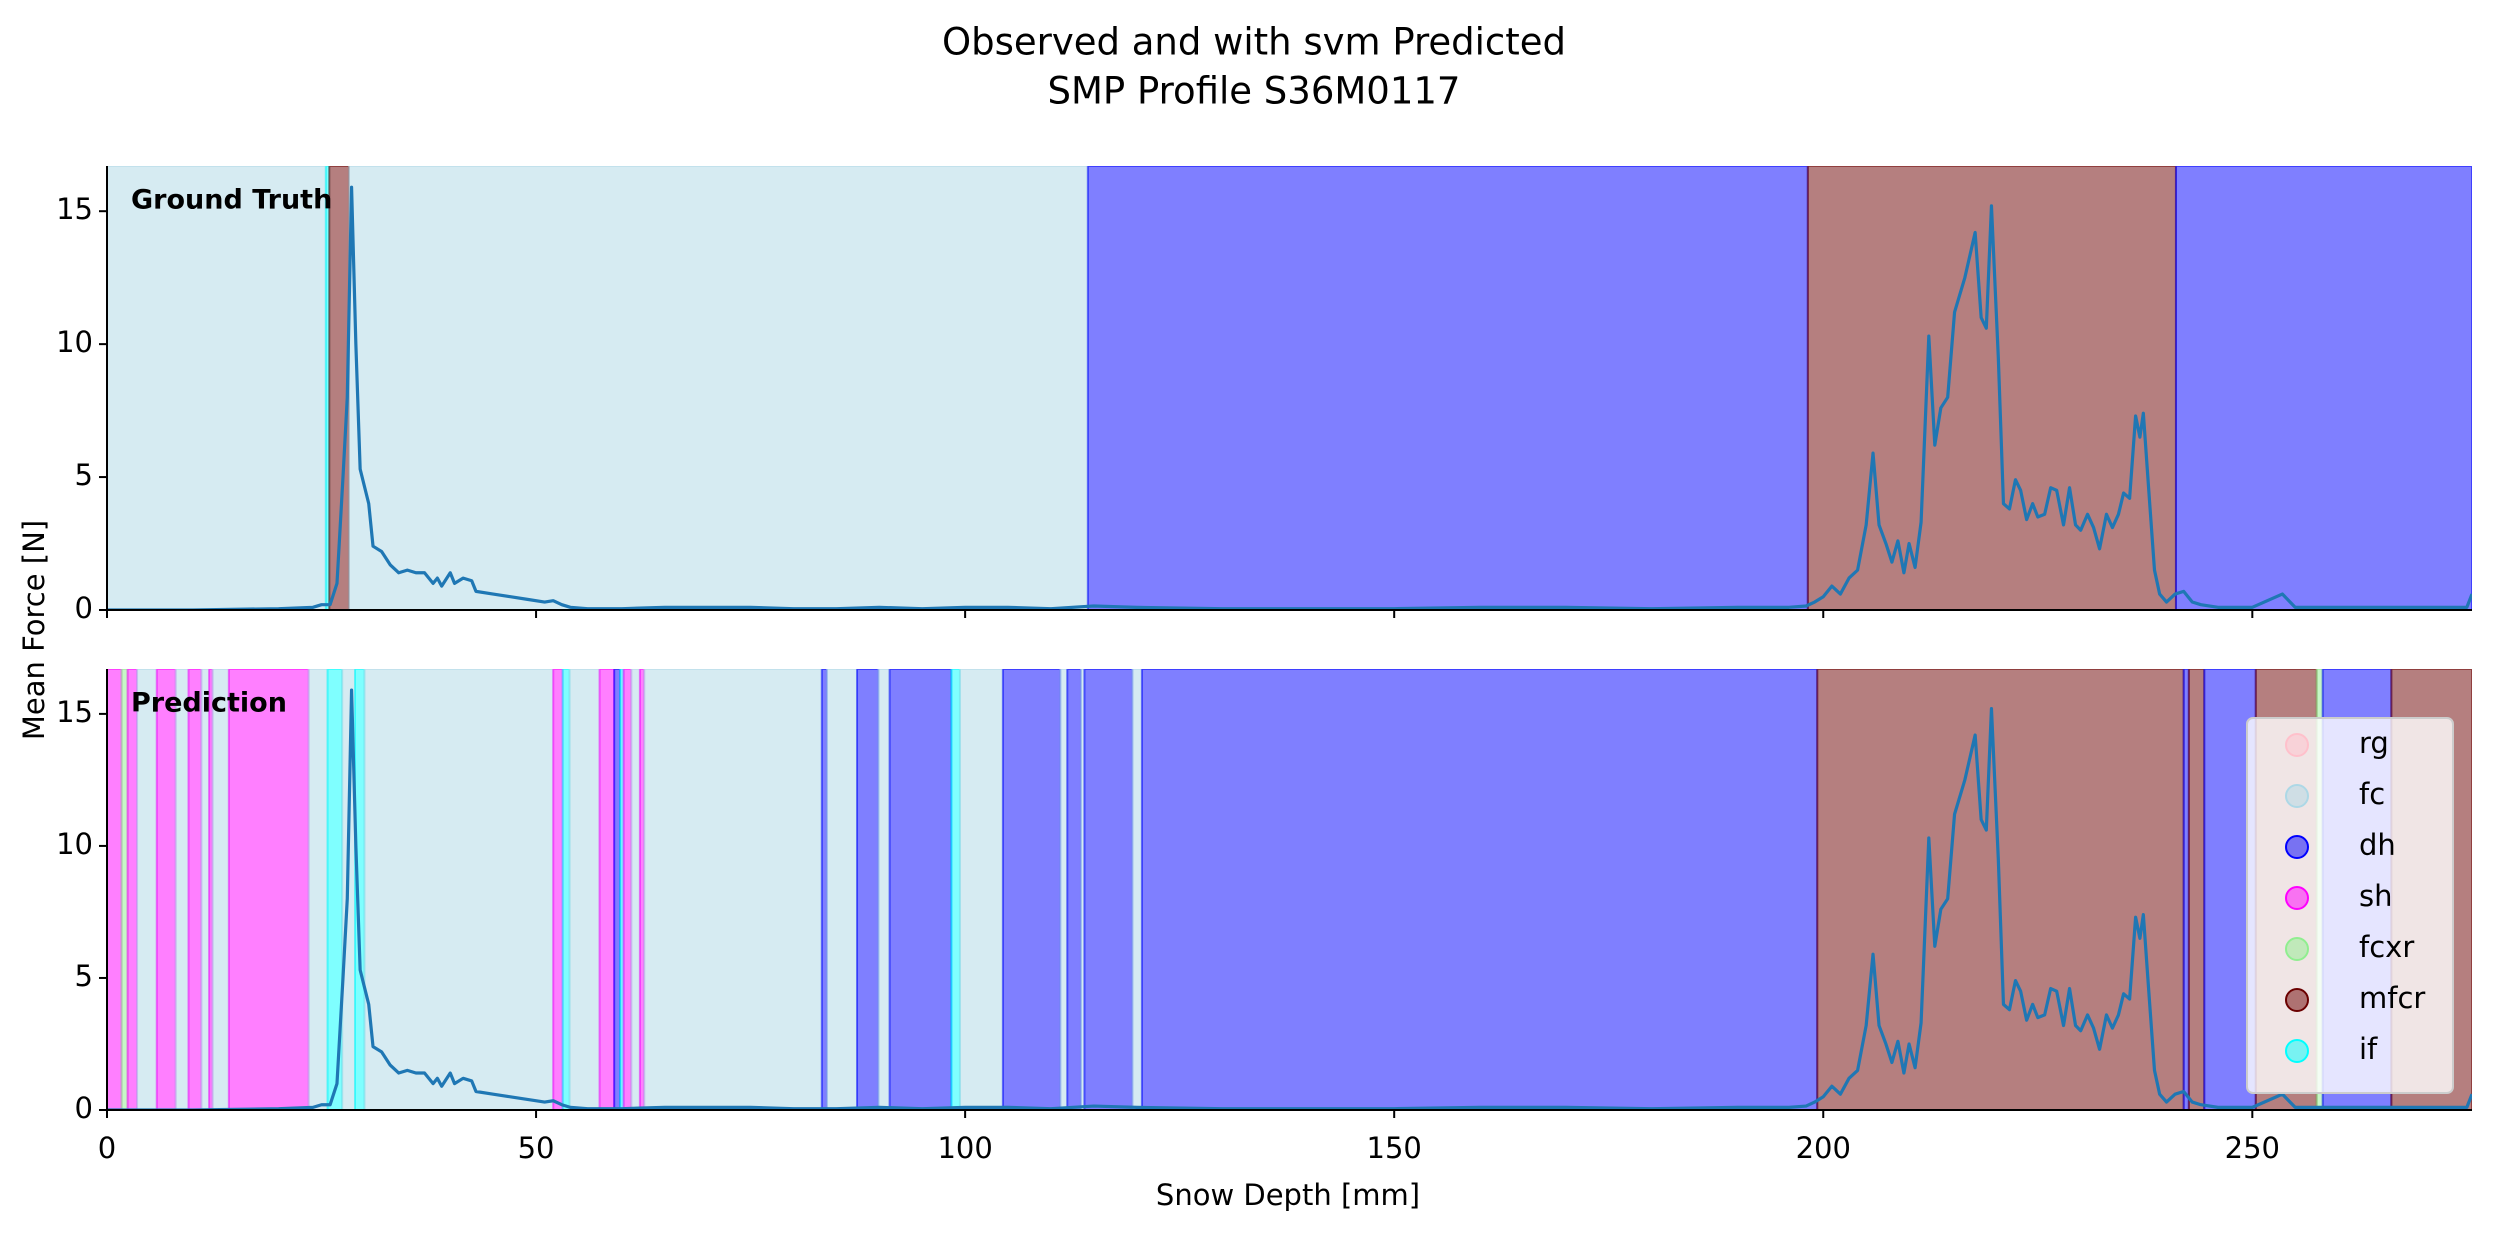 The height and width of the screenshot is (1250, 2500). I want to click on legend-label: mfcr, so click(2392, 998).